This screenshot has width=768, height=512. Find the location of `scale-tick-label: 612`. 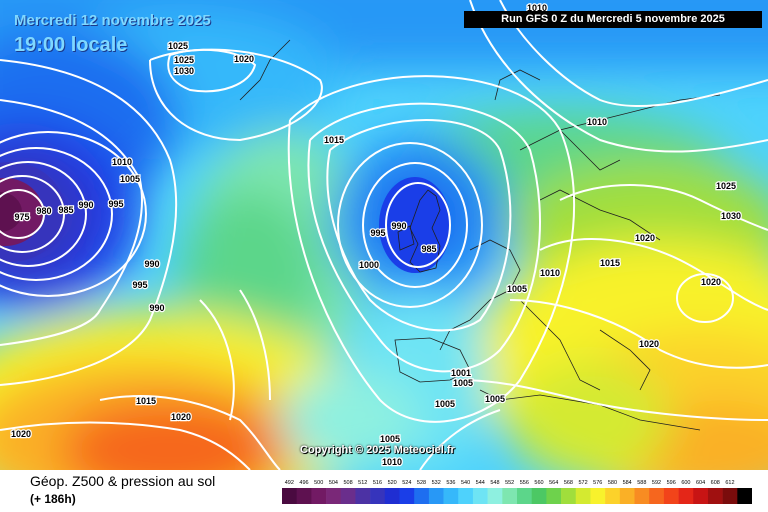

scale-tick-label: 612 is located at coordinates (729, 483).